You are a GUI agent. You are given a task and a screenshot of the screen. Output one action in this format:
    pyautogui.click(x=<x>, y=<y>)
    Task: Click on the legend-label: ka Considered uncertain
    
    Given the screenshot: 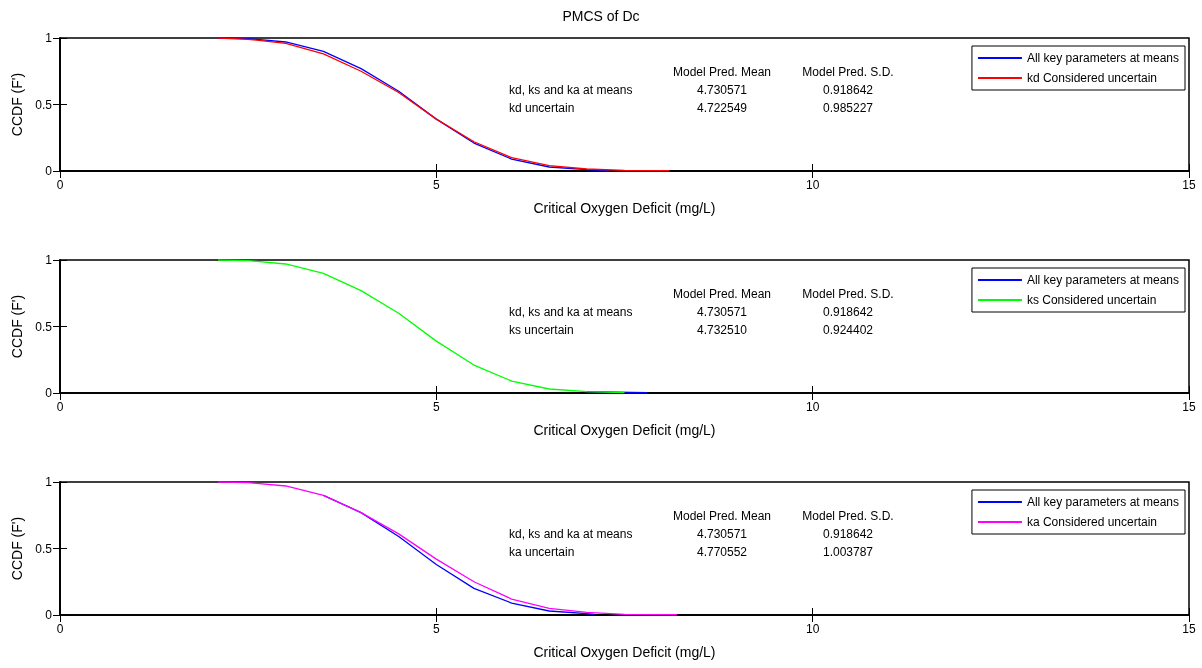 What is the action you would take?
    pyautogui.click(x=1092, y=522)
    